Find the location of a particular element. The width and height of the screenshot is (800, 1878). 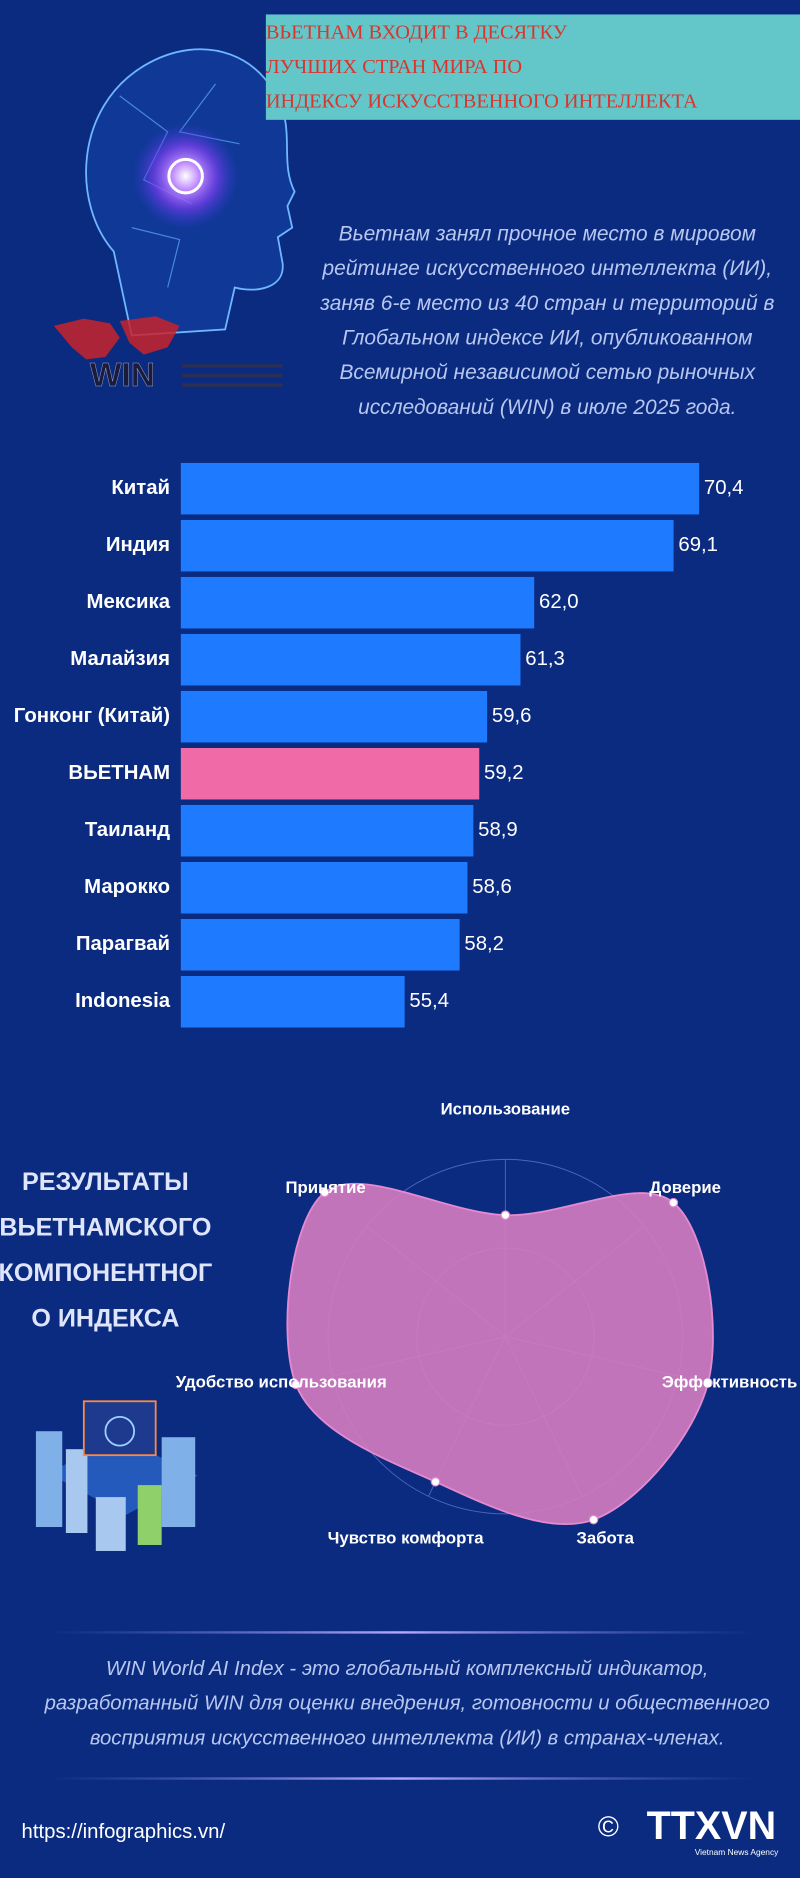

radar-axis-label: Удобство использования is located at coordinates (281, 1381).